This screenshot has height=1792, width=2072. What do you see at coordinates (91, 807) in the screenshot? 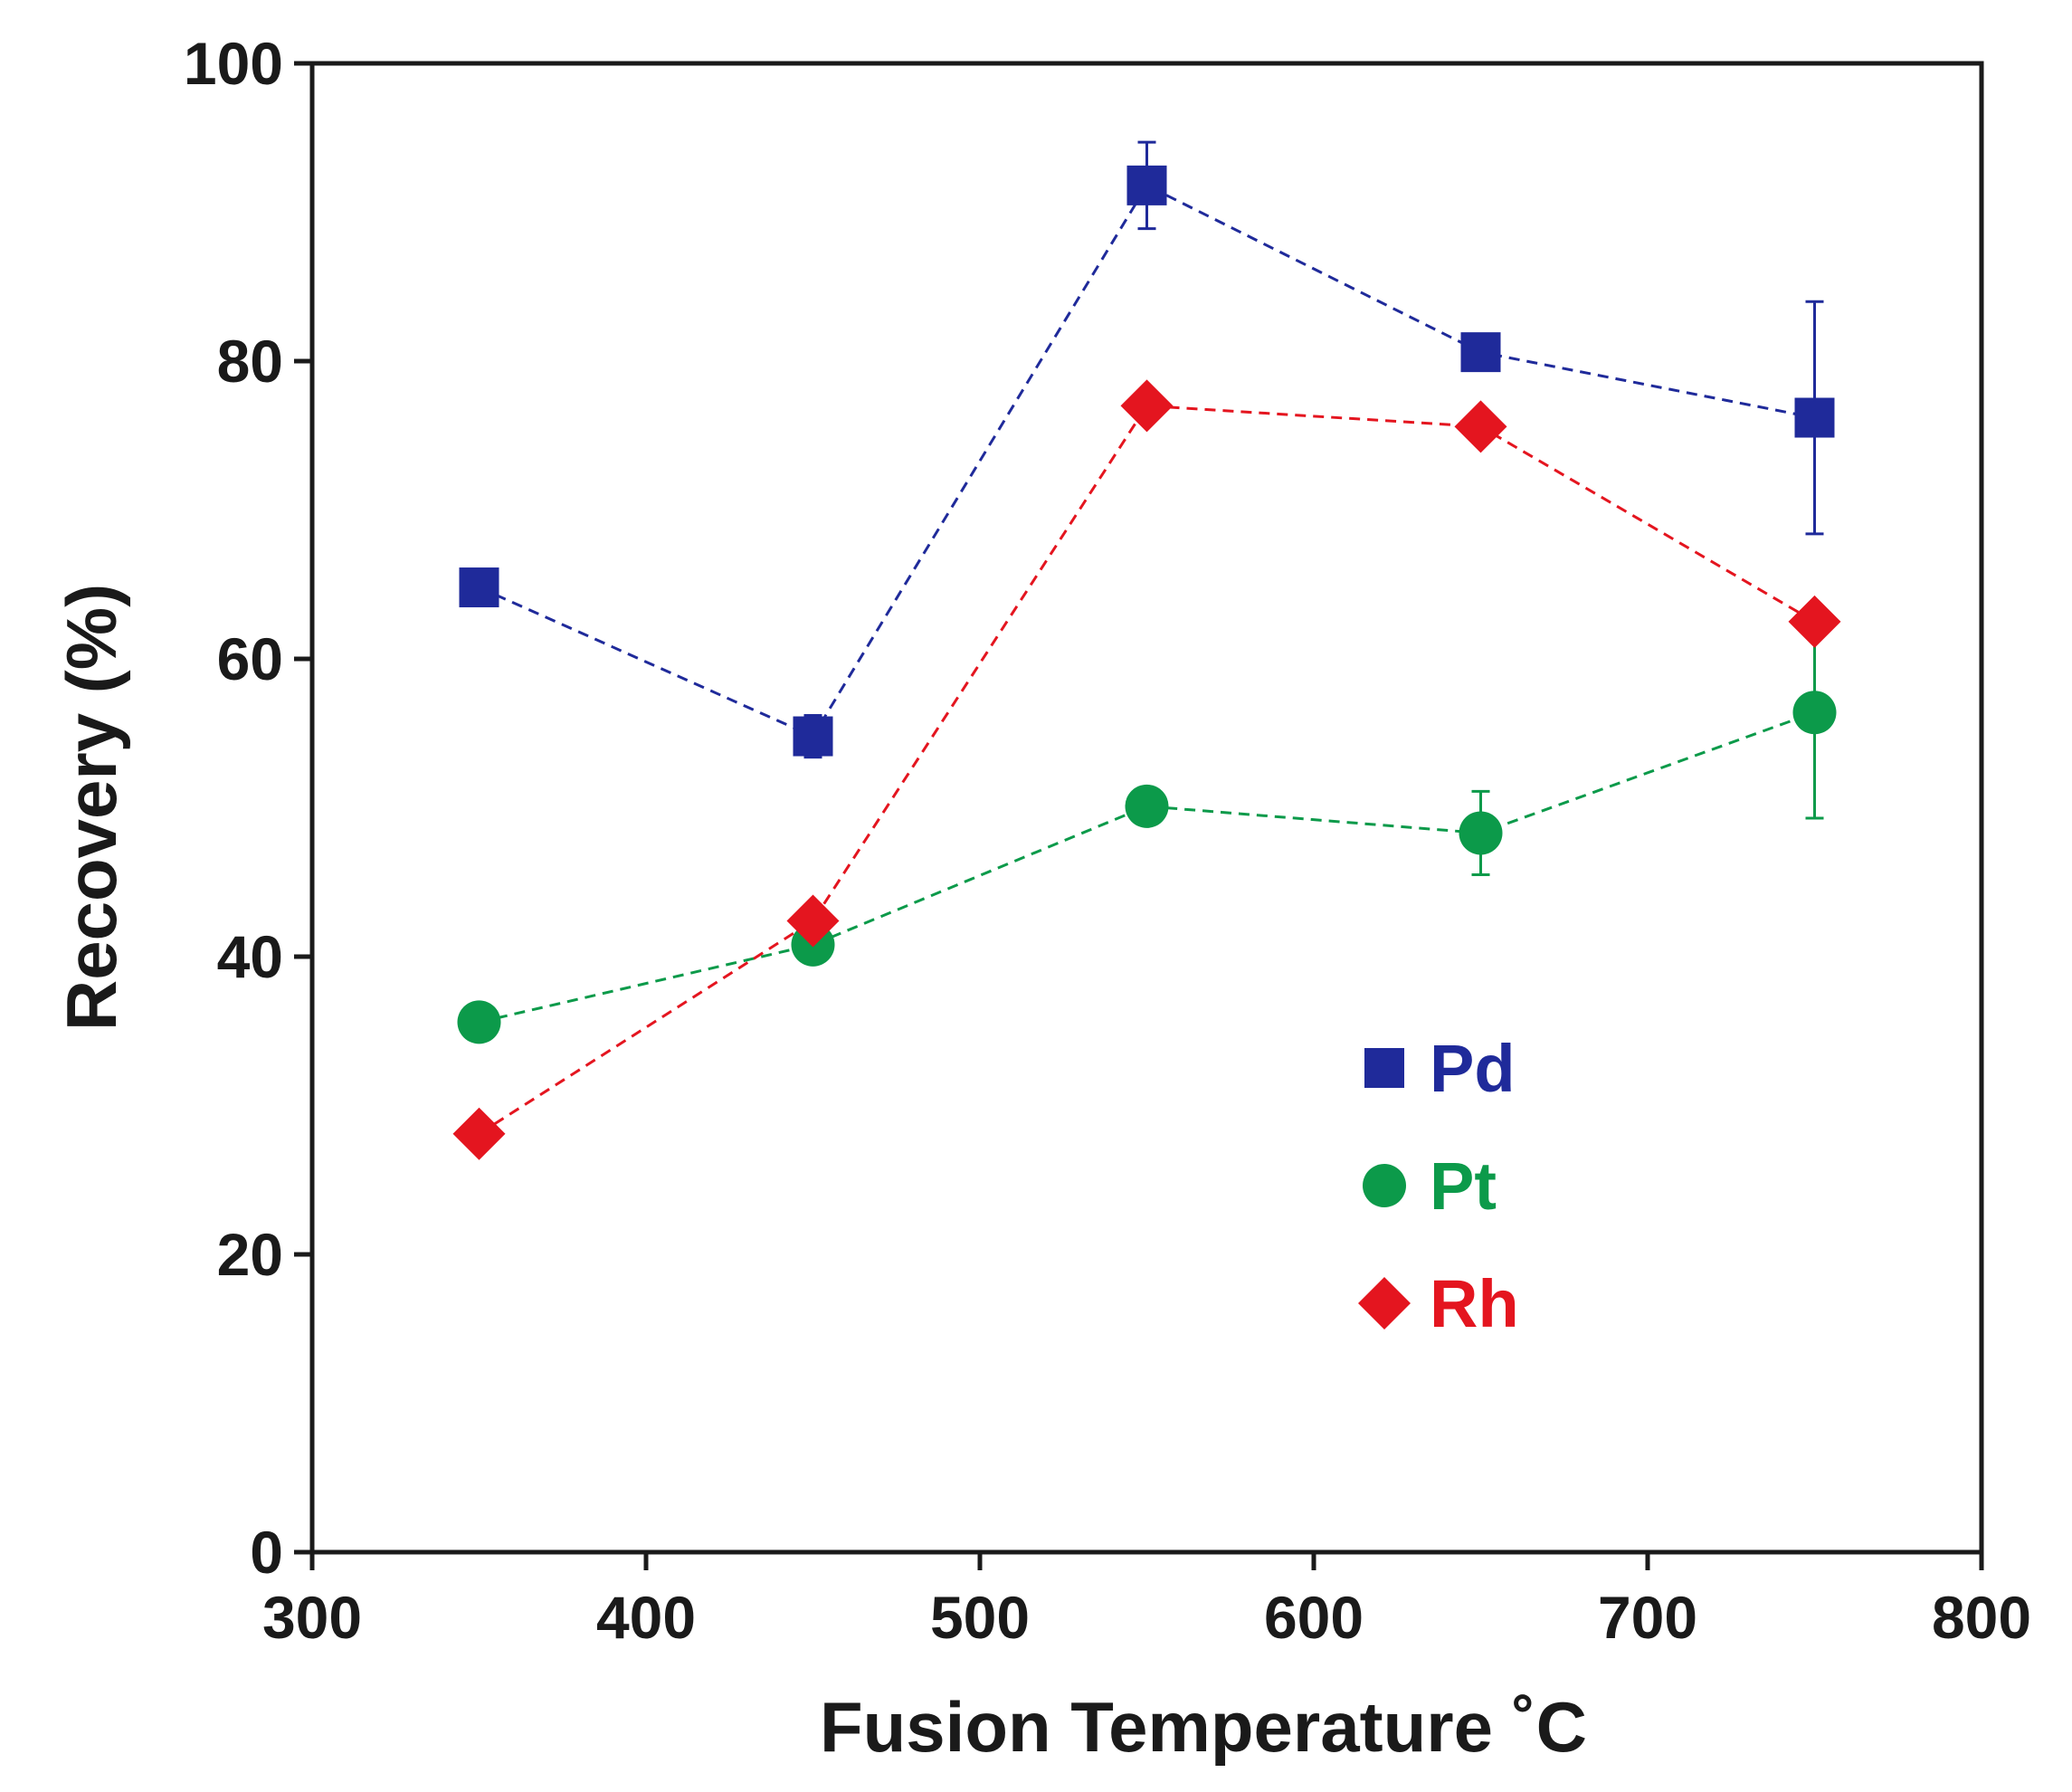
I see `y-axis-label: Recovery (%)` at bounding box center [91, 807].